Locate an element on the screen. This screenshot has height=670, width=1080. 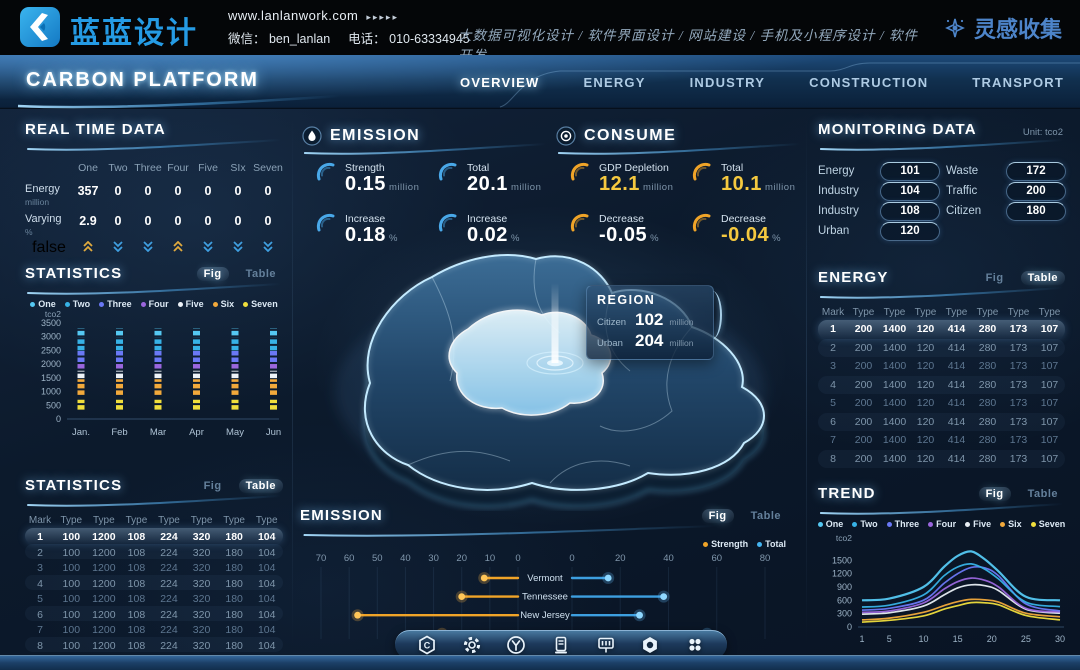
monitoring-item: Industry 108 is located at coordinates (879, 211).